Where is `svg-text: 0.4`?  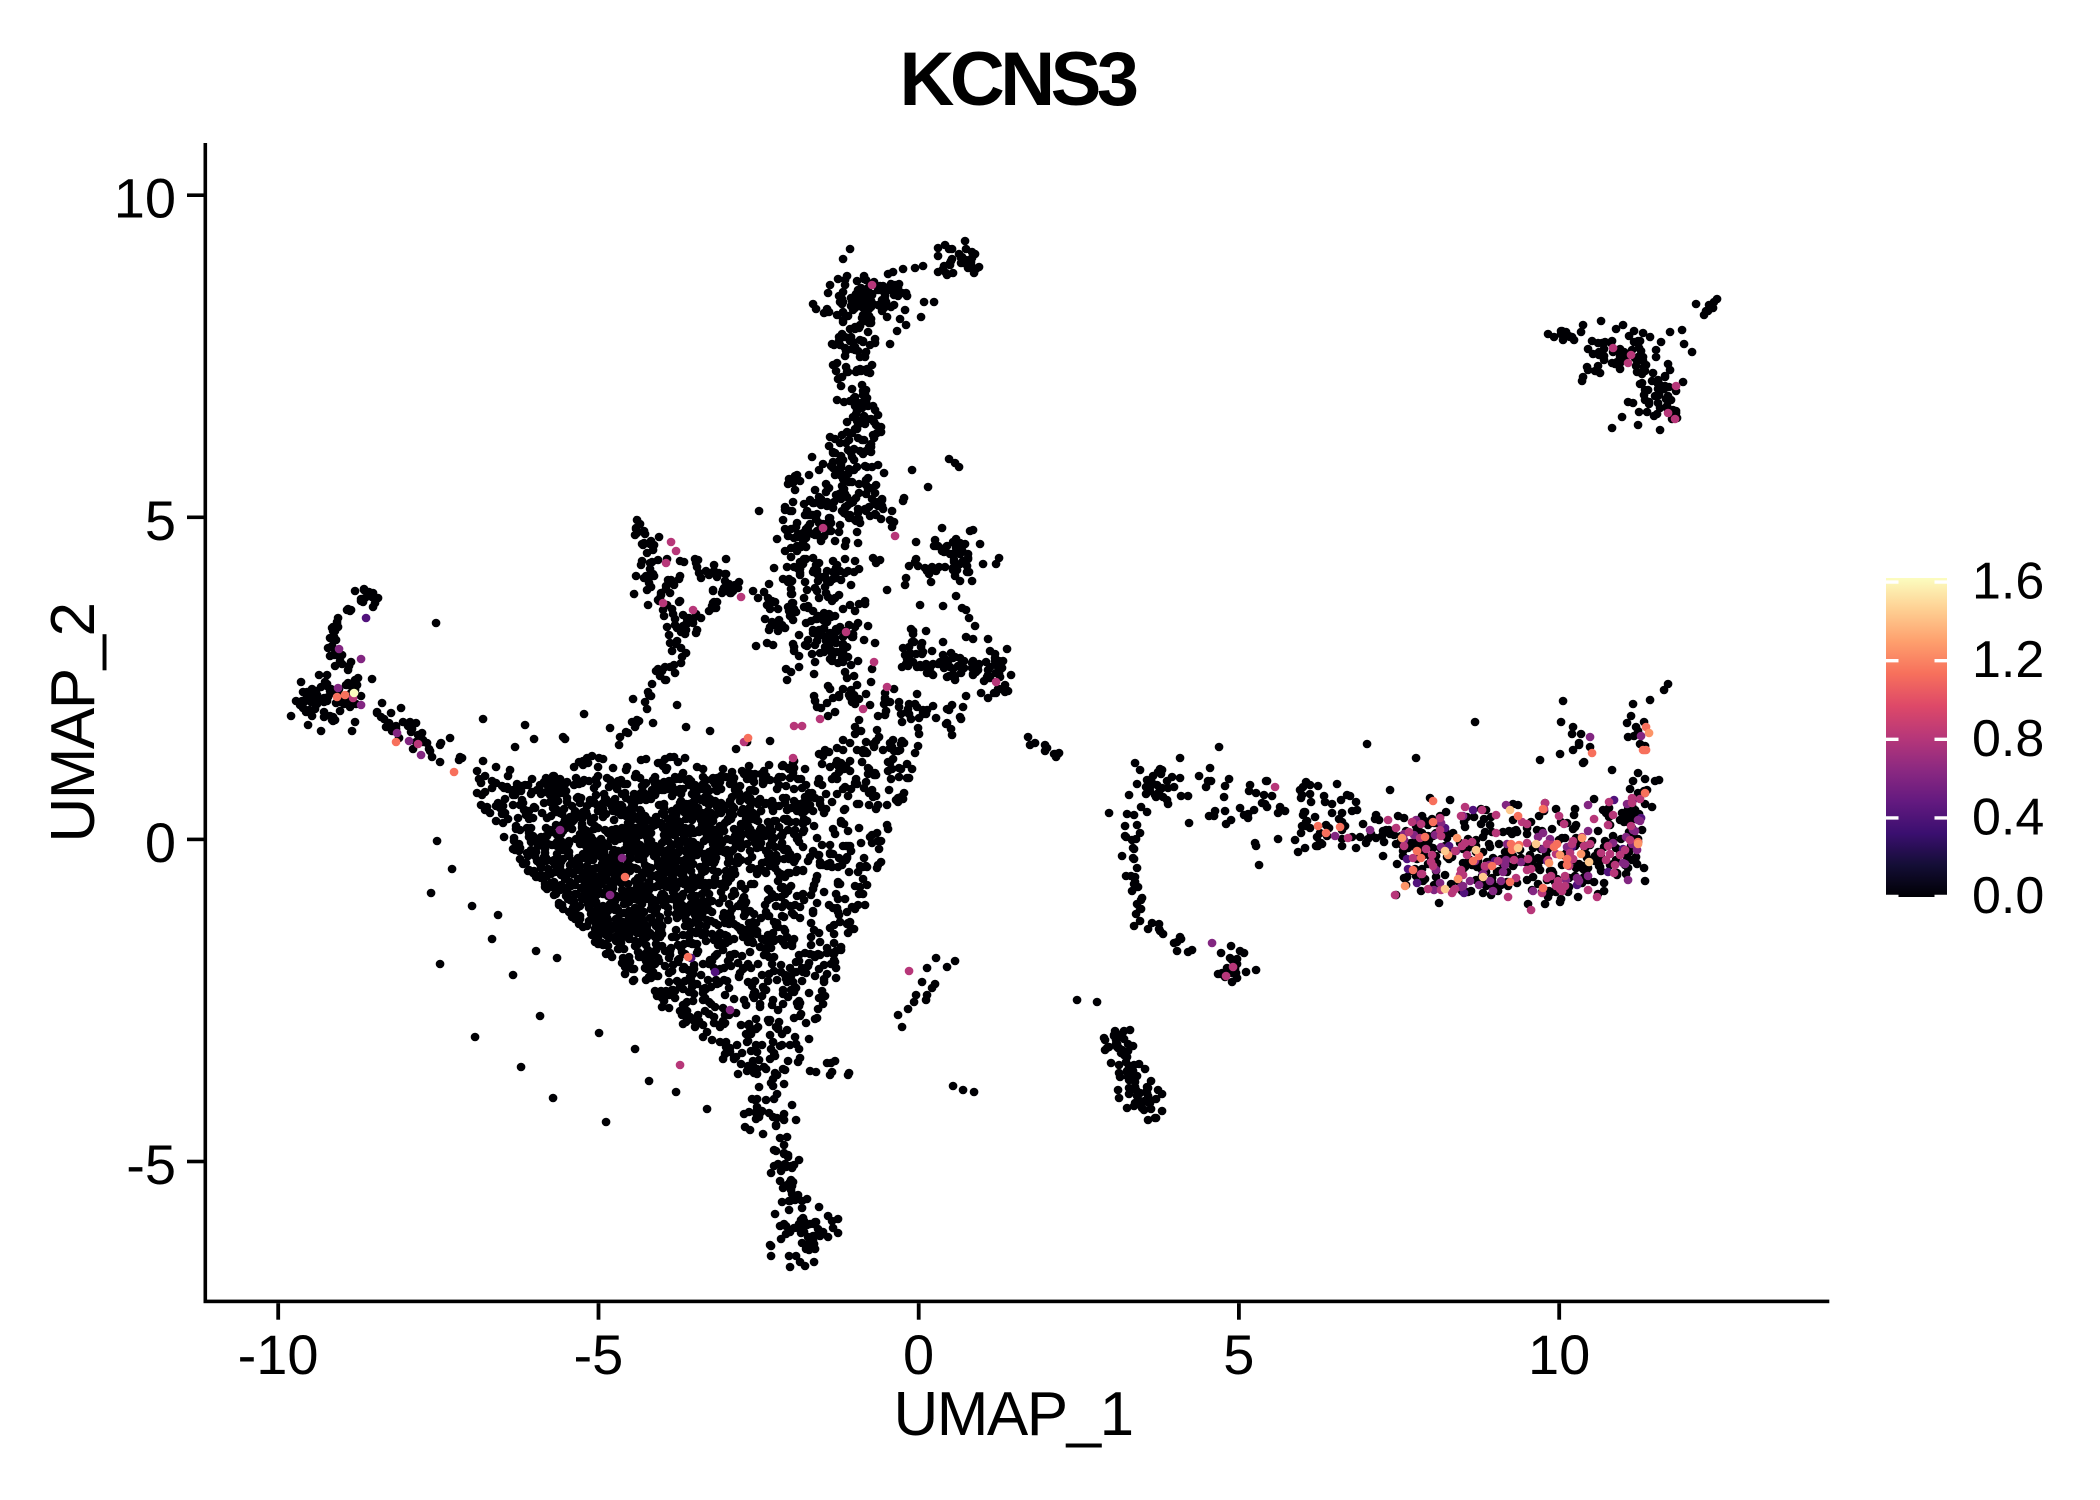 svg-text: 0.4 is located at coordinates (2008, 817).